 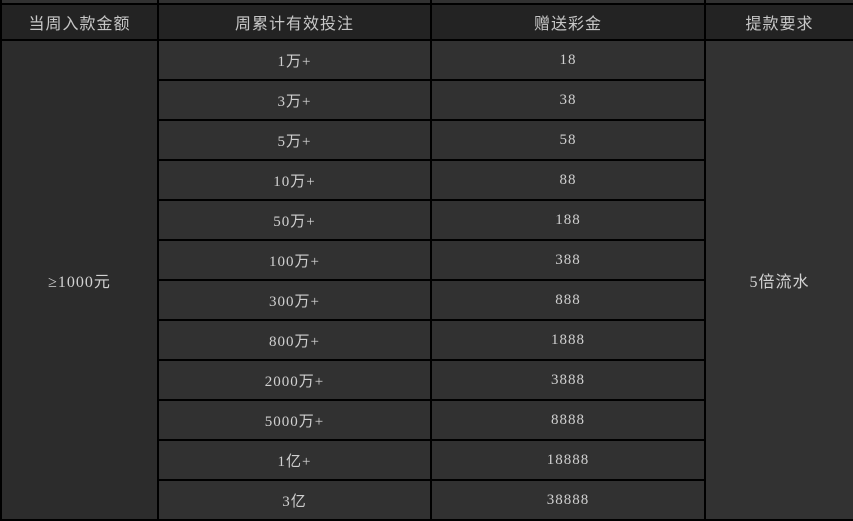 I want to click on tier-row: 10万+ 88, so click(x=427, y=181).